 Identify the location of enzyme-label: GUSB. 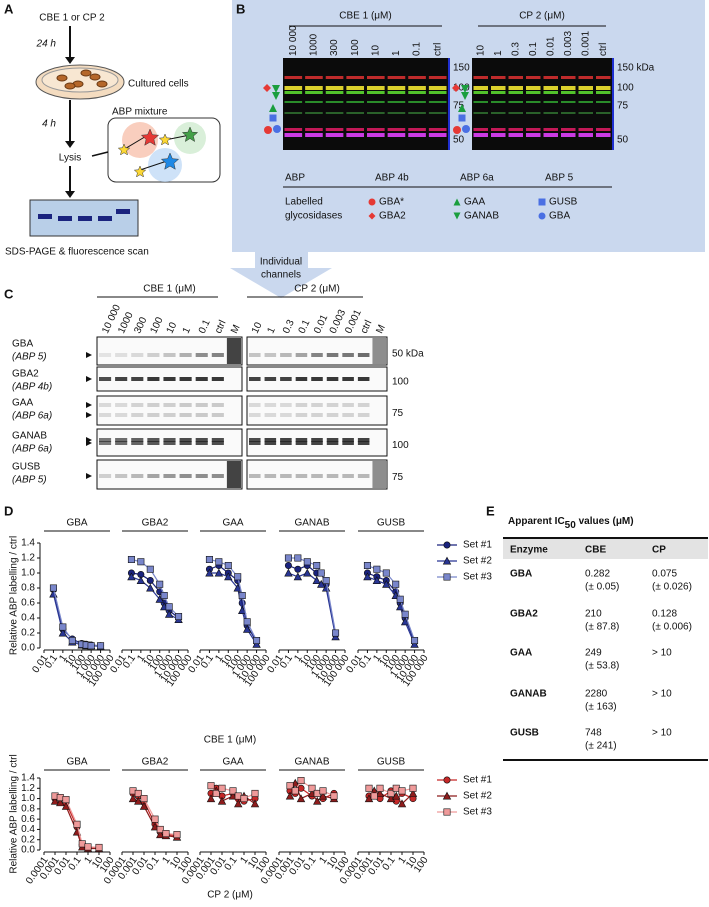
(26, 467).